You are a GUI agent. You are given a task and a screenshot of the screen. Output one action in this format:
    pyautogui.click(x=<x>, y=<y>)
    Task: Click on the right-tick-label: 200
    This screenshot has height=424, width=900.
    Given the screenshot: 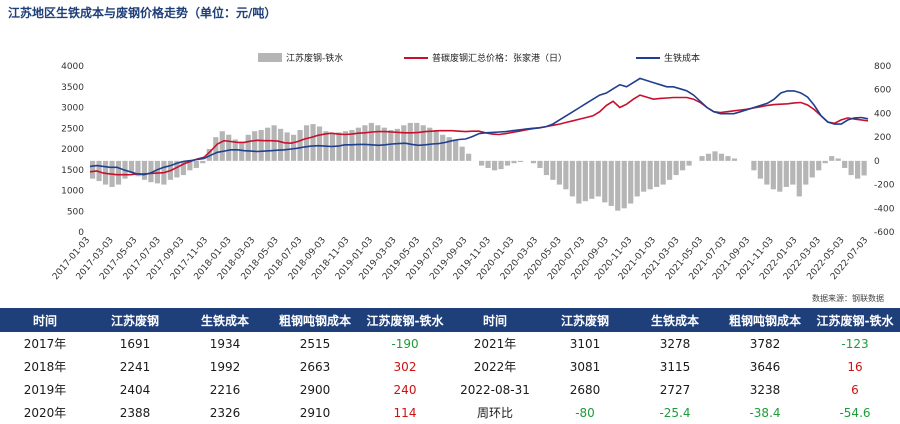 What is the action you would take?
    pyautogui.click(x=882, y=138)
    